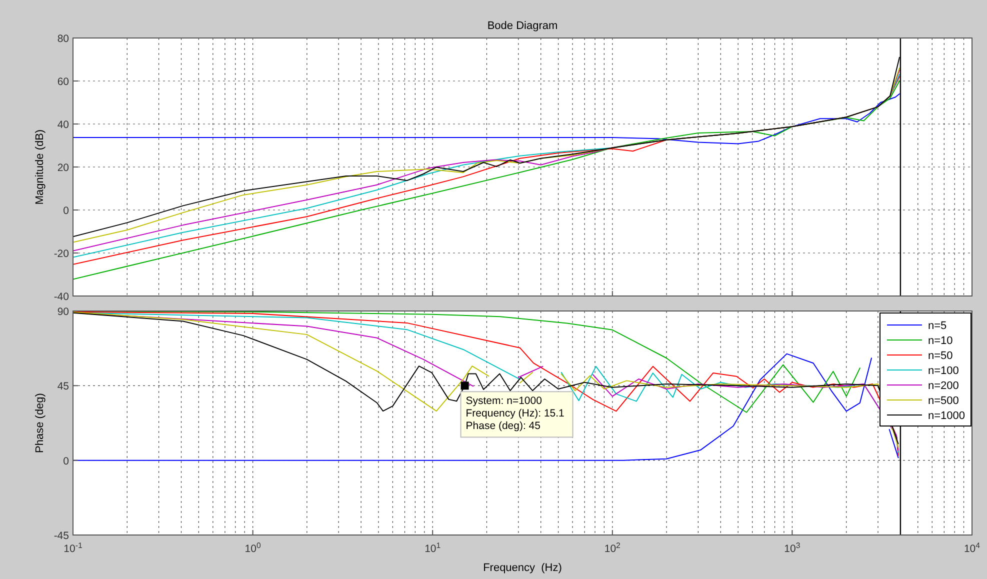 This screenshot has height=579, width=987. I want to click on x-tick-label: 10$^{4}$, so click(972, 547).